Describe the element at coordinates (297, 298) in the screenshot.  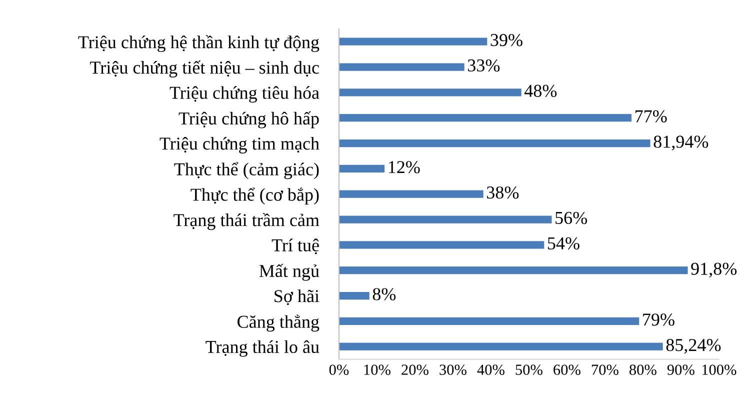
I see `y-tick-label: Sợ hãi` at that location.